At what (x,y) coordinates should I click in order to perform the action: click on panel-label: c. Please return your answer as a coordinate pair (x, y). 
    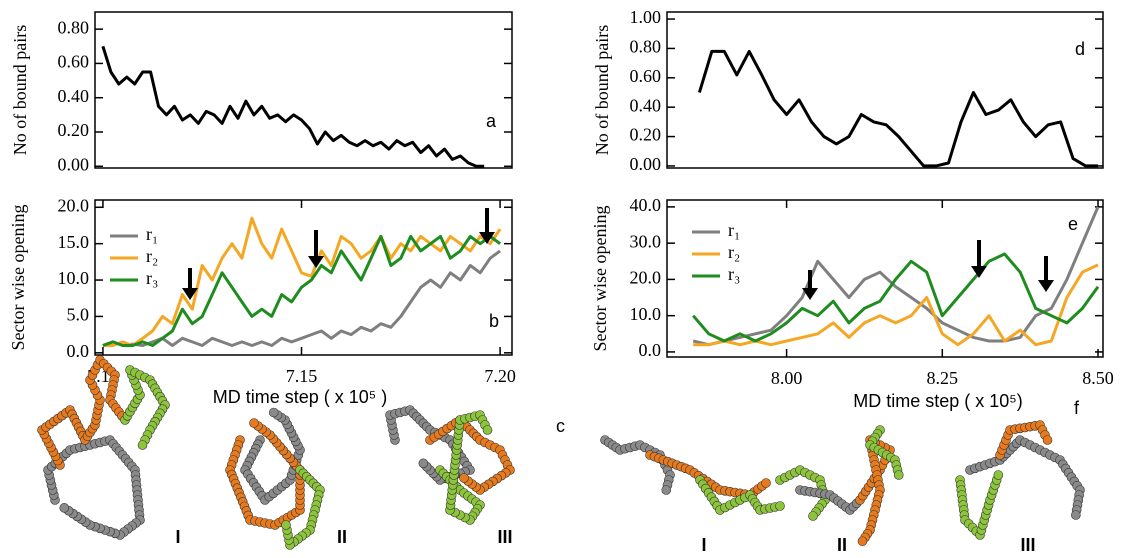
    Looking at the image, I should click on (560, 426).